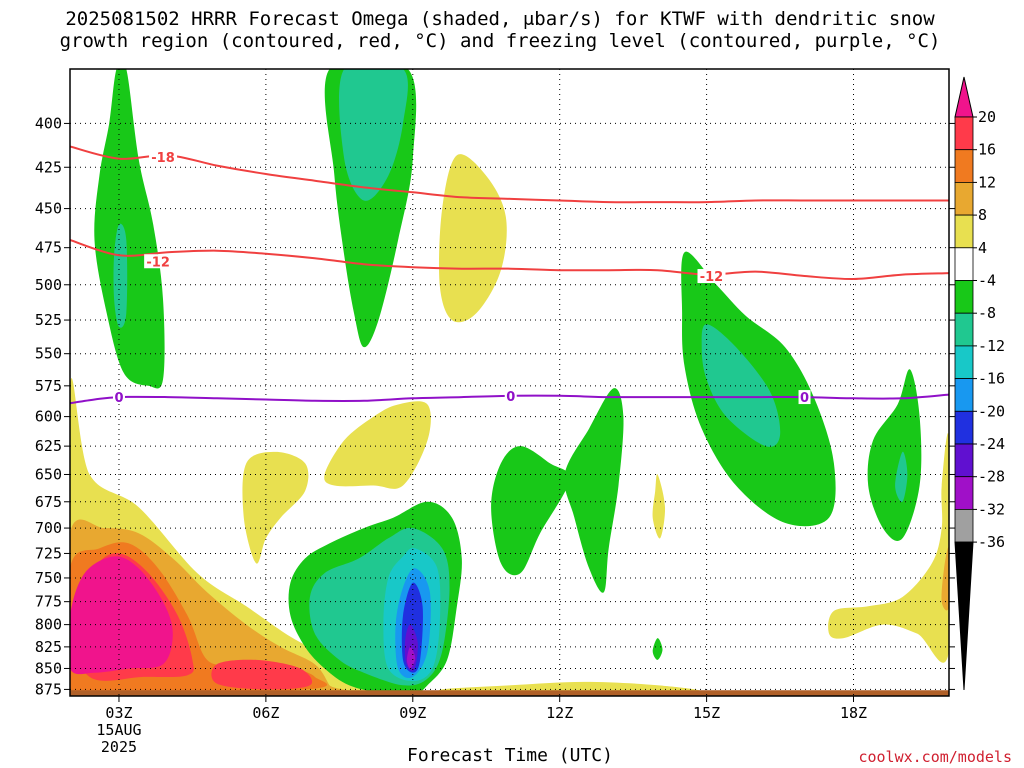  What do you see at coordinates (706, 713) in the screenshot?
I see `x-tick-label: 15Z` at bounding box center [706, 713].